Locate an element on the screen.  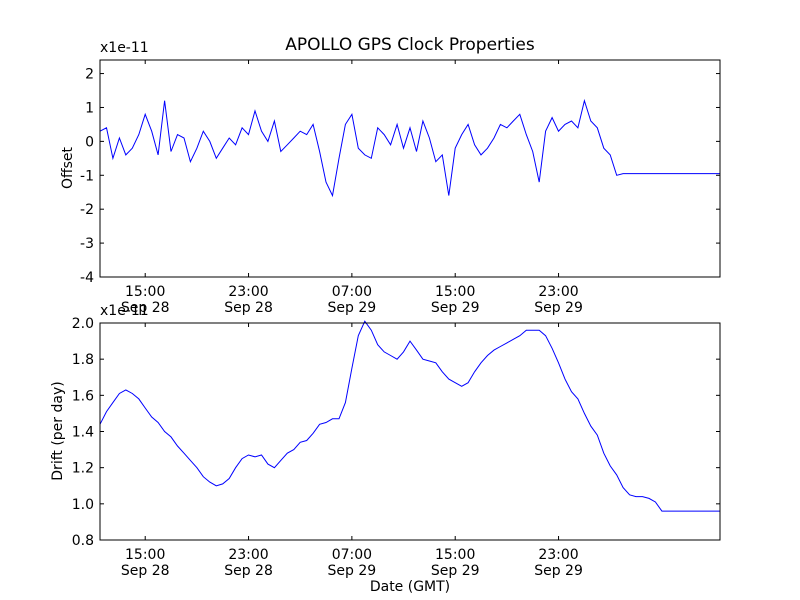
drift-ytick-label: 1.6 is located at coordinates (83, 396).